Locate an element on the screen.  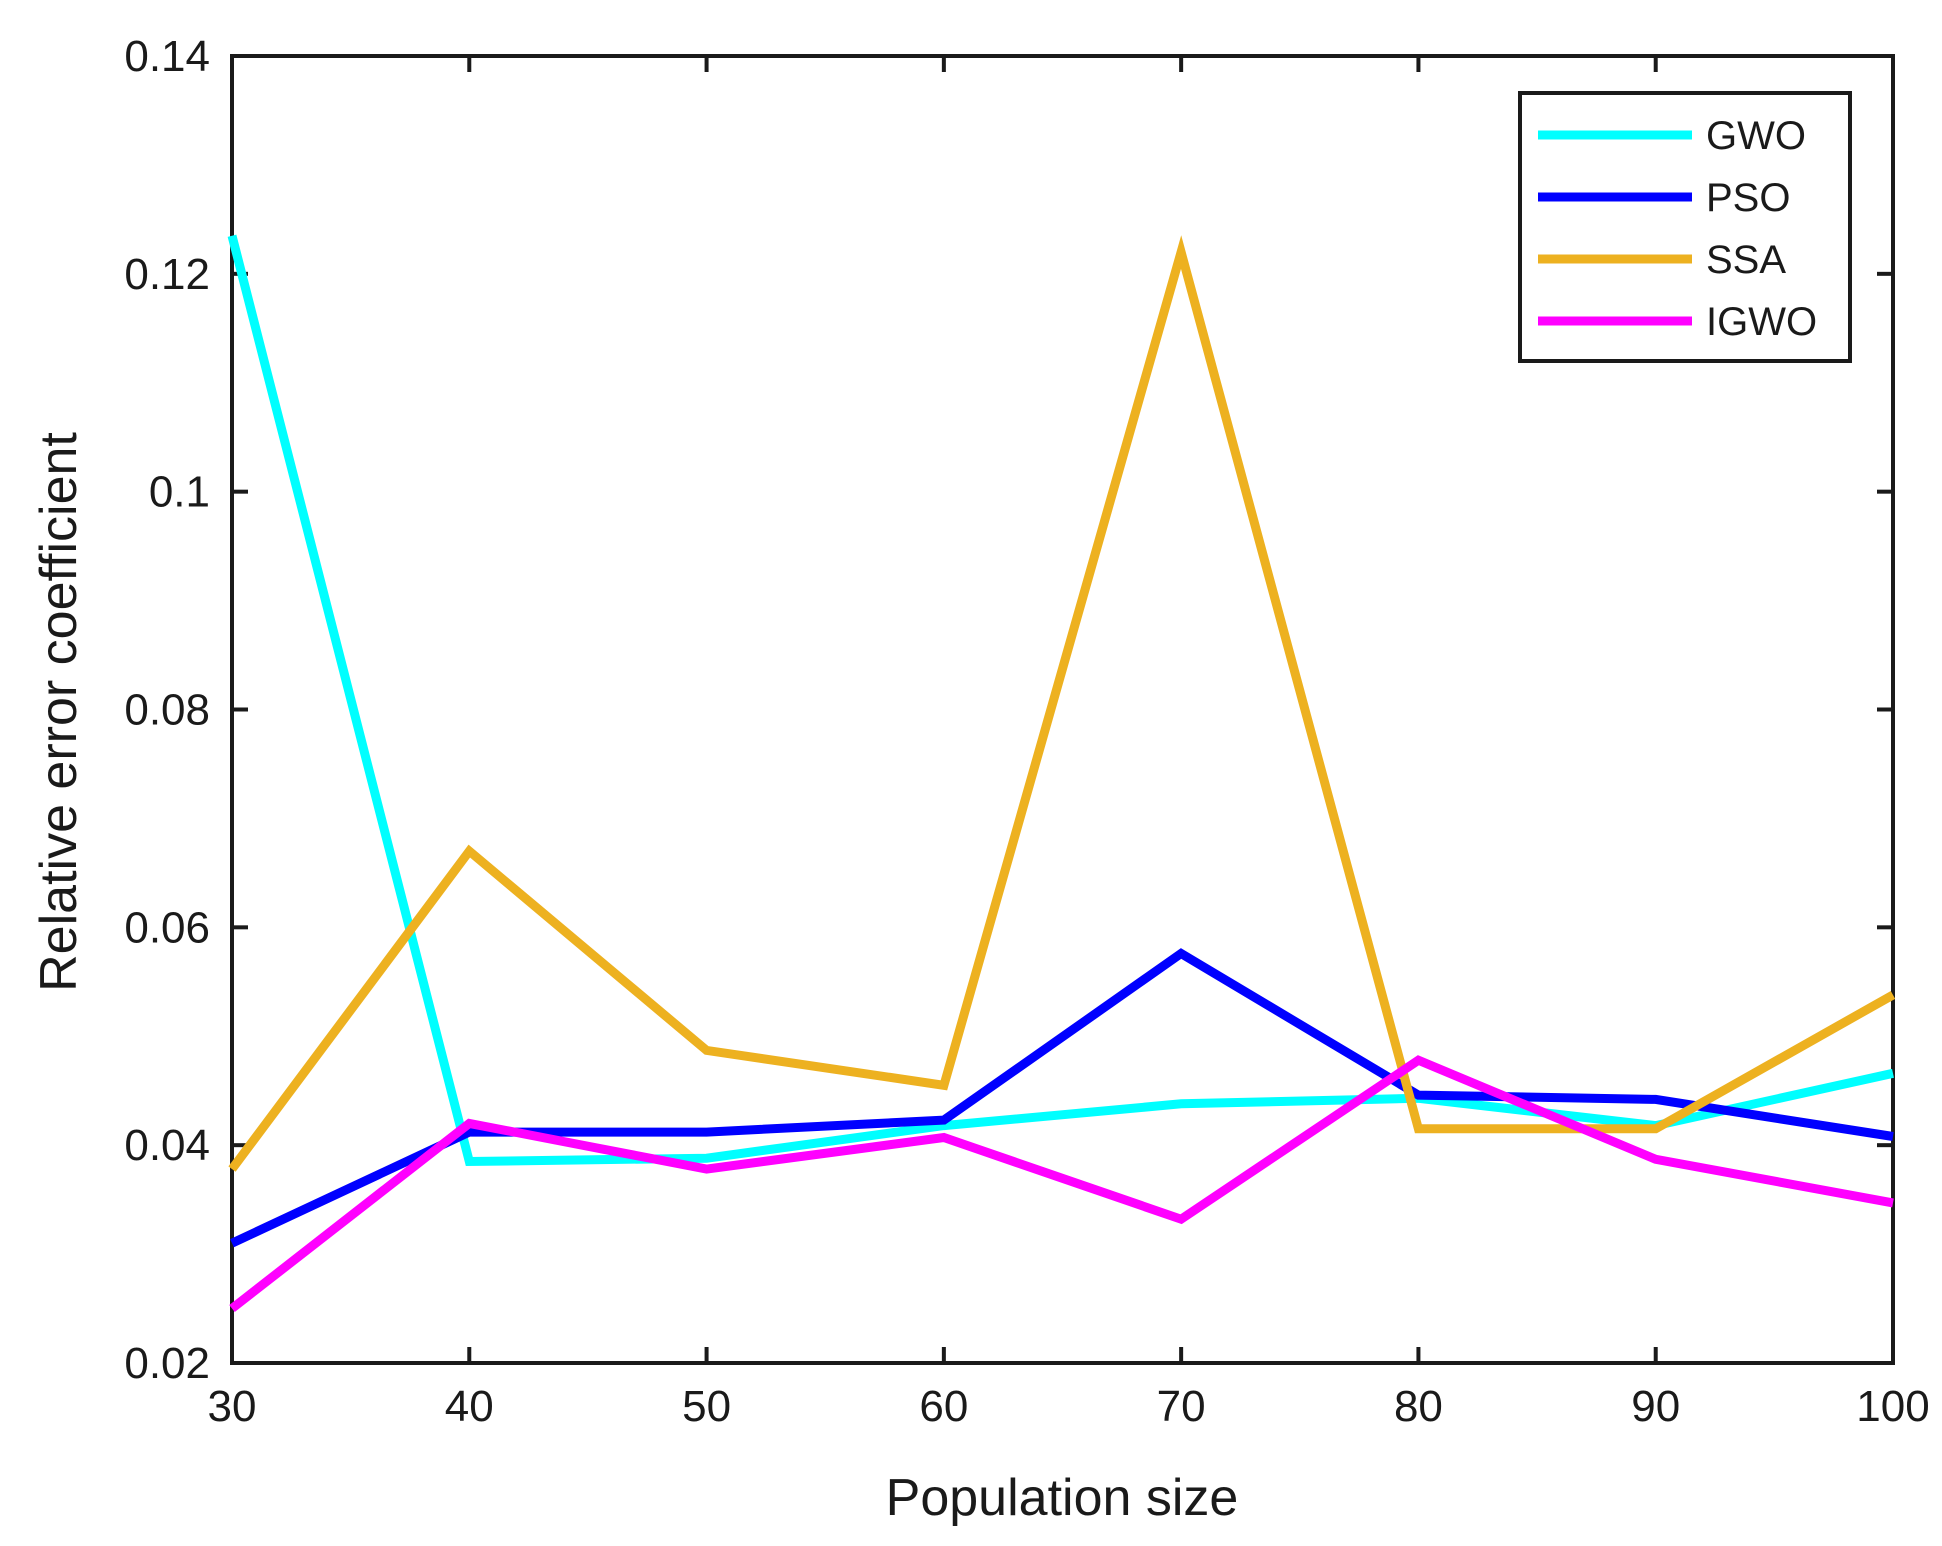
legend: GWO PSO SSA IGWO is located at coordinates (1685, 227).